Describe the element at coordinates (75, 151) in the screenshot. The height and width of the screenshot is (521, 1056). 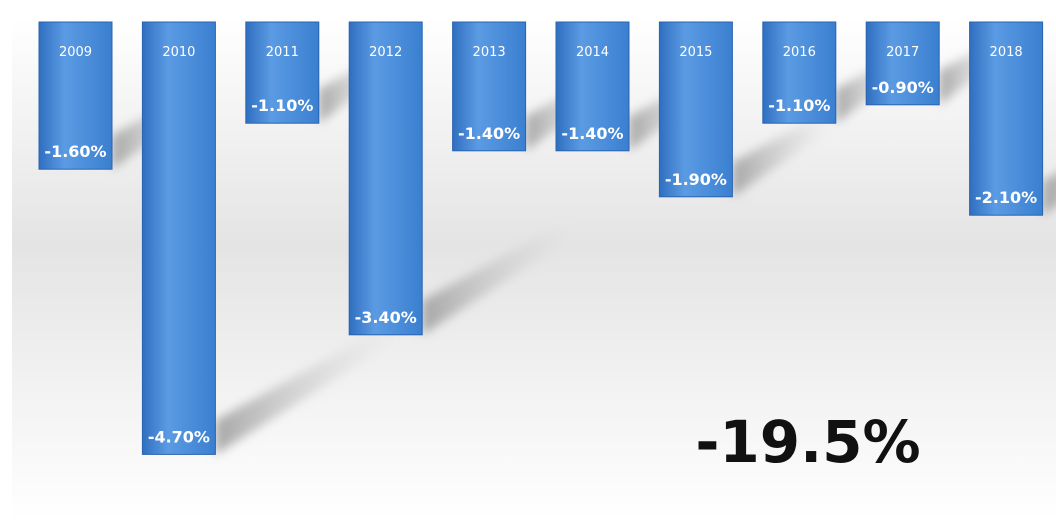
I see `value-label-2009: -1.60%` at that location.